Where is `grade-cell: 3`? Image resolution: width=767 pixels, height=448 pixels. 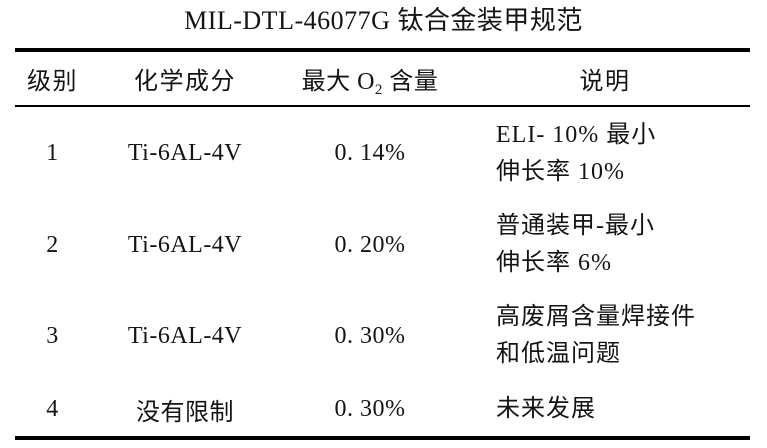
grade-cell: 3 is located at coordinates (52, 335).